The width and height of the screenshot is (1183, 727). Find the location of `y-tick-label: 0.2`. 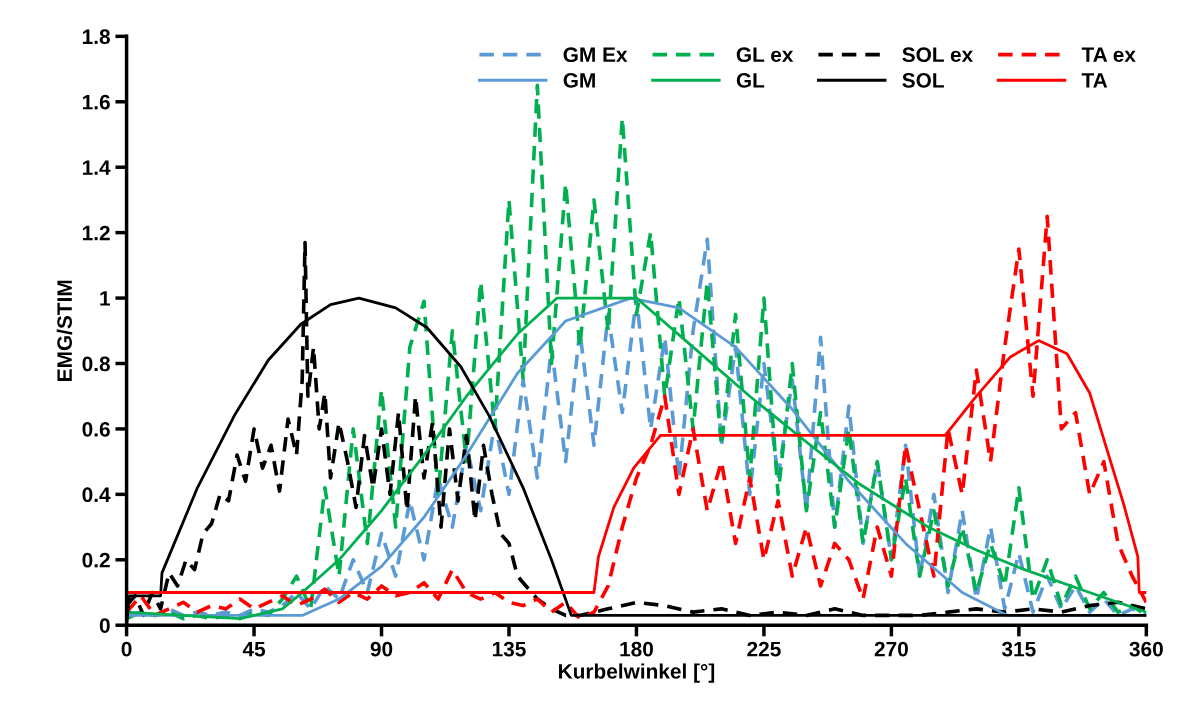

y-tick-label: 0.2 is located at coordinates (96, 560).